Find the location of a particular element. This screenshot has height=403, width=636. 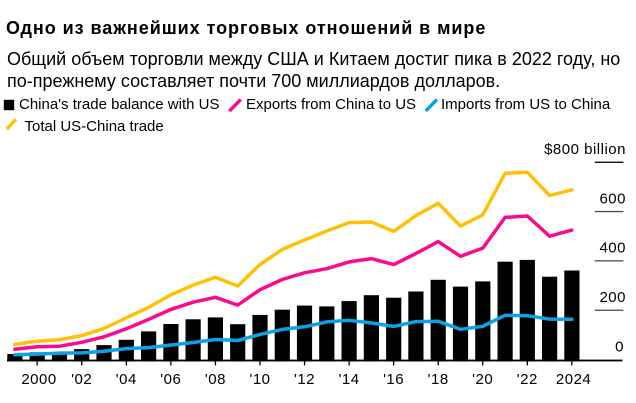

svg-text: 2000 is located at coordinates (38, 379).